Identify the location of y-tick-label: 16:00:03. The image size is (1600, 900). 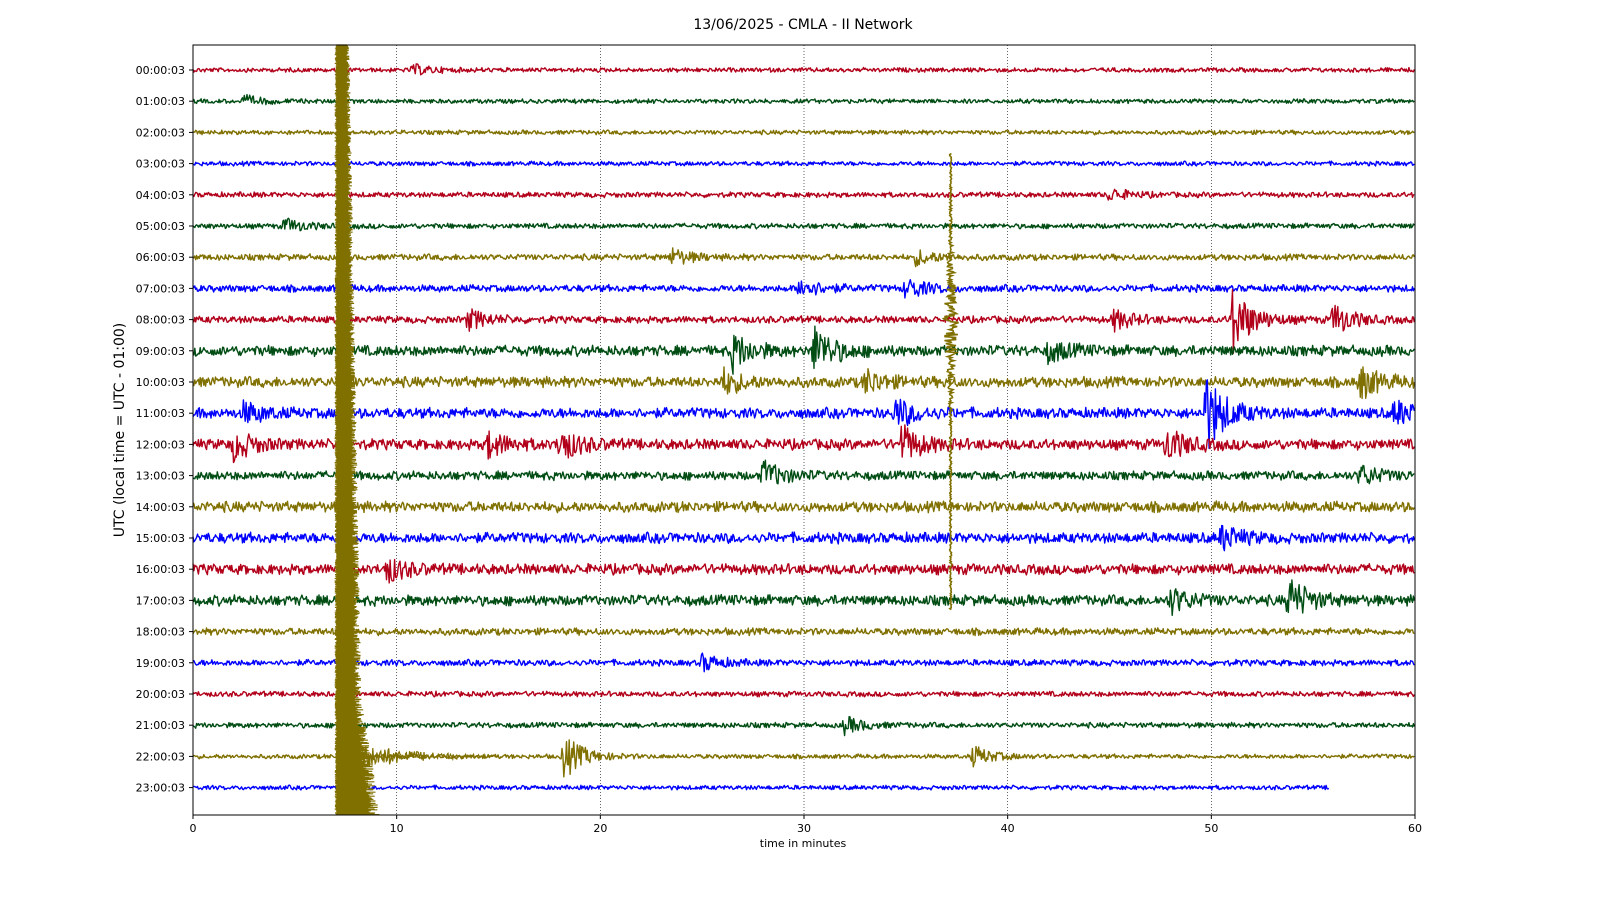
(160, 569).